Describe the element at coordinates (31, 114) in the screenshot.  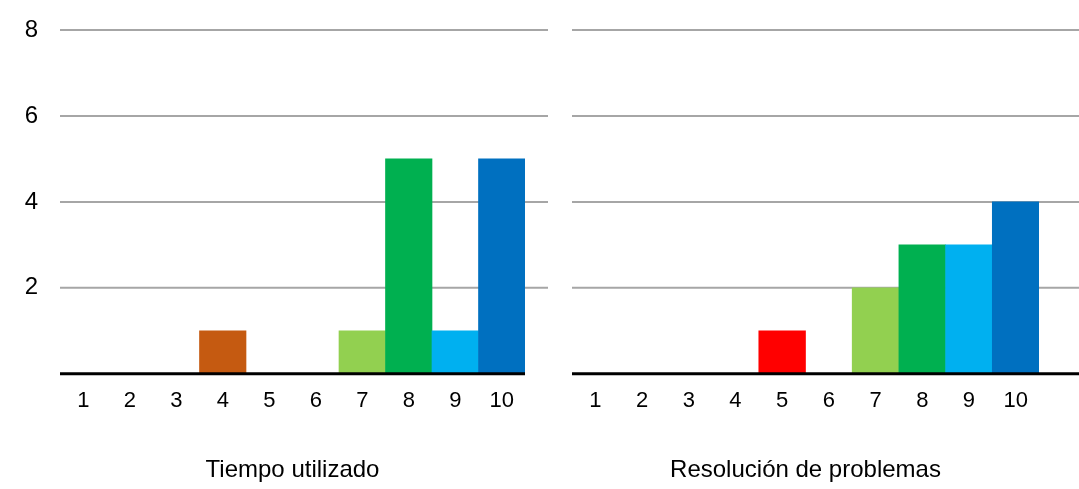
I see `y-tick-label: 6` at that location.